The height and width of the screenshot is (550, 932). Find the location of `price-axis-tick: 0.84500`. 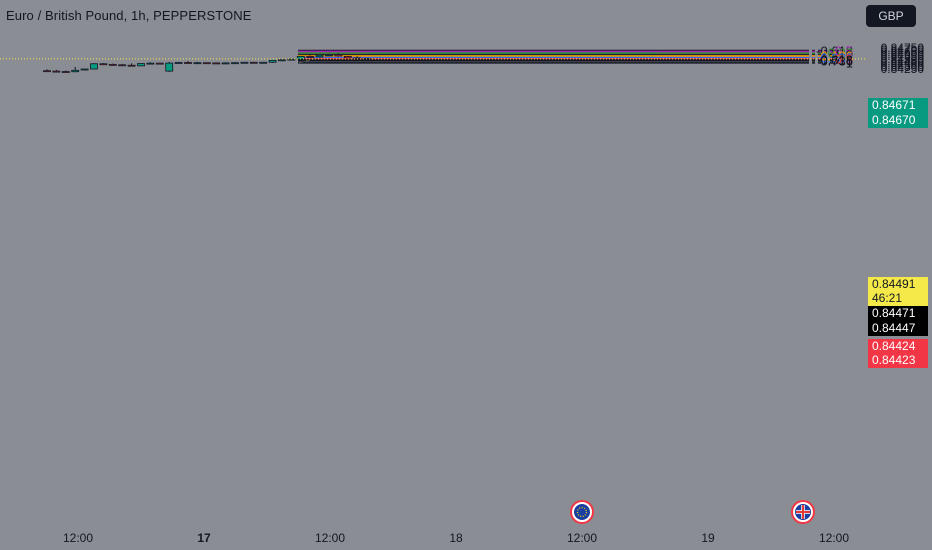

price-axis-tick: 0.84500 is located at coordinates (902, 58).